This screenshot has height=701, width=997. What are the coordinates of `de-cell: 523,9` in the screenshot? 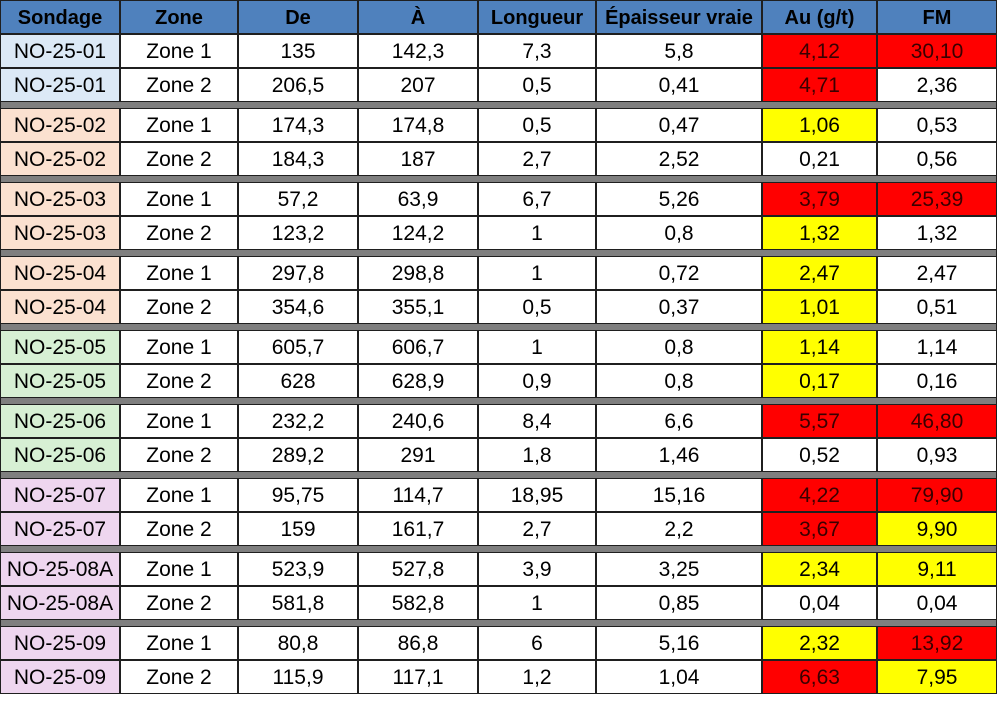 It's located at (298, 569).